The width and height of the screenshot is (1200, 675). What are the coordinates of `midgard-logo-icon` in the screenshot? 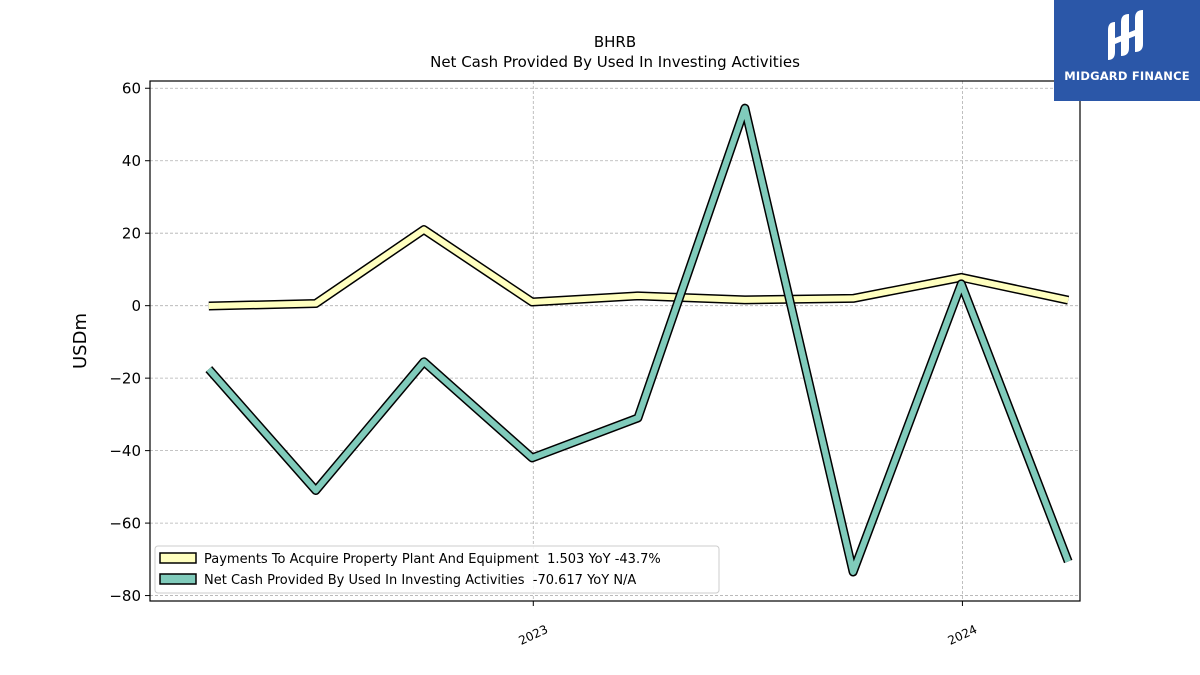 It's located at (1125, 35).